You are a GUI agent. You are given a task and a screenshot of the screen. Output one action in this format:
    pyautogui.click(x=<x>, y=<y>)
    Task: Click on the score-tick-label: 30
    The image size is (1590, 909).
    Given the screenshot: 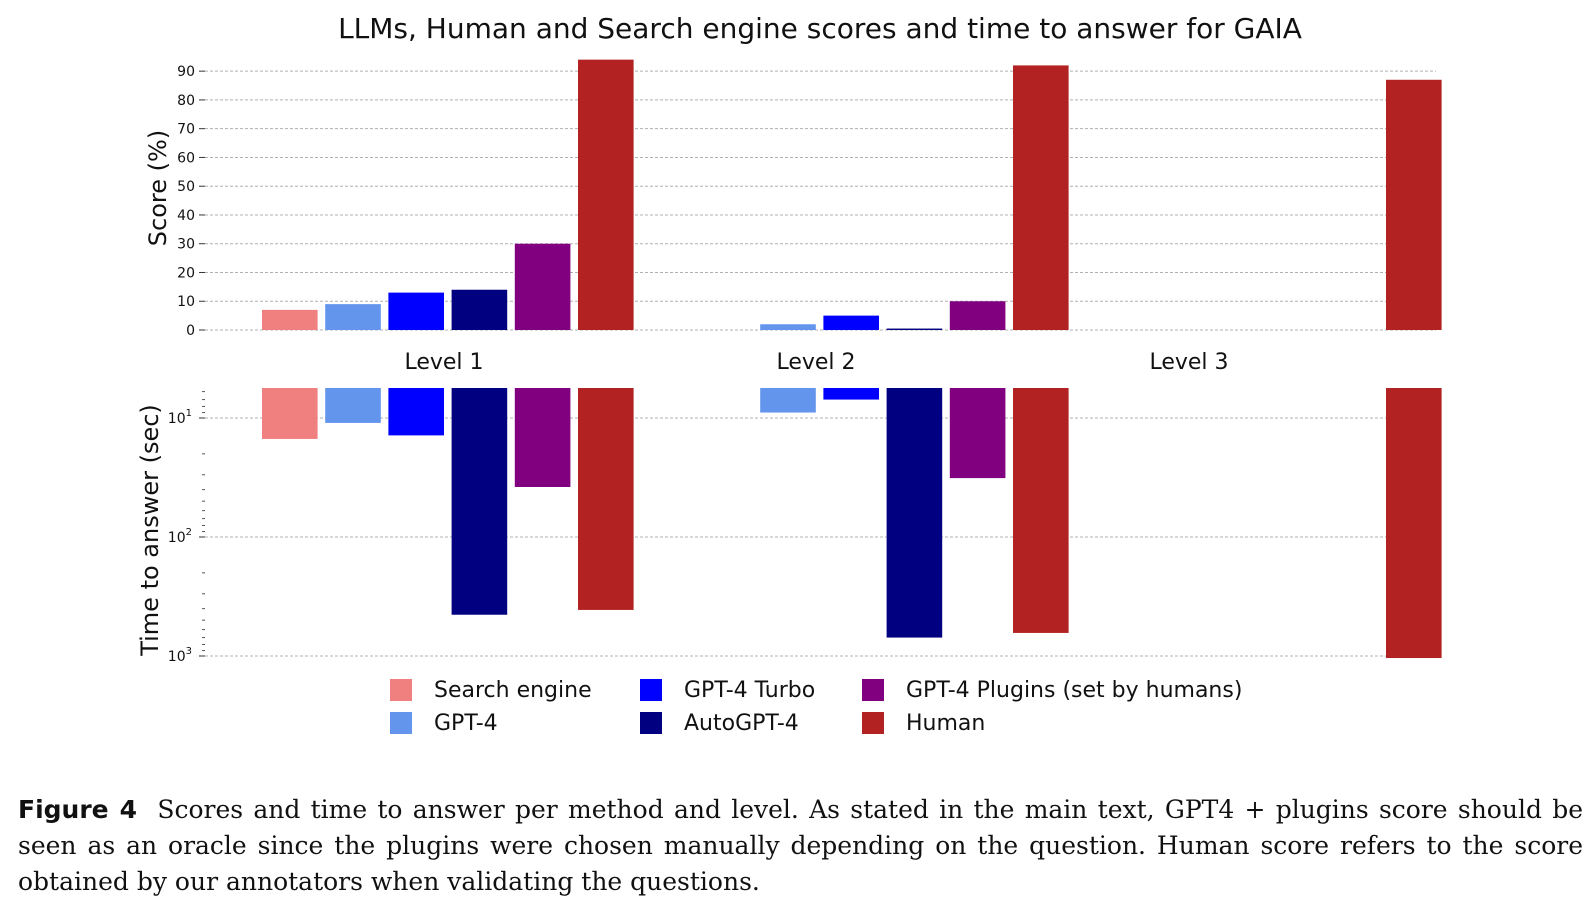 What is the action you would take?
    pyautogui.click(x=186, y=245)
    